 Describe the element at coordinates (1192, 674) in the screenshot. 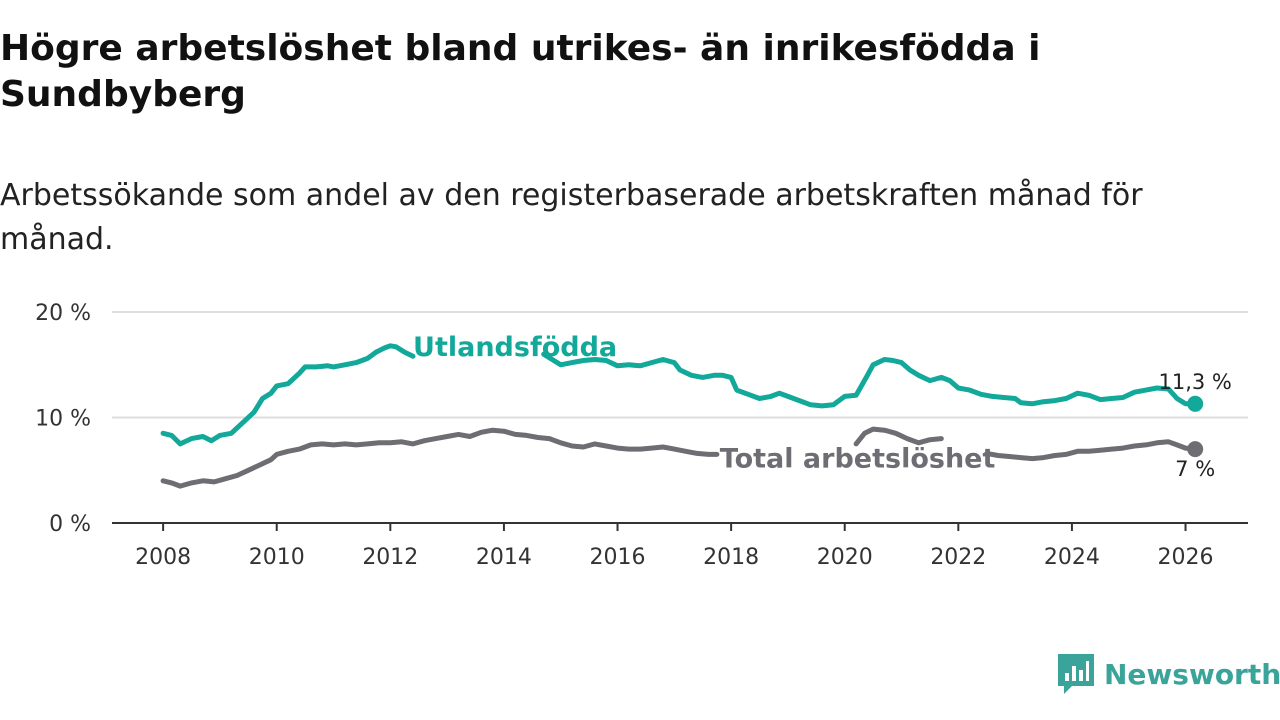

I see `brand-name: Newsworthy` at that location.